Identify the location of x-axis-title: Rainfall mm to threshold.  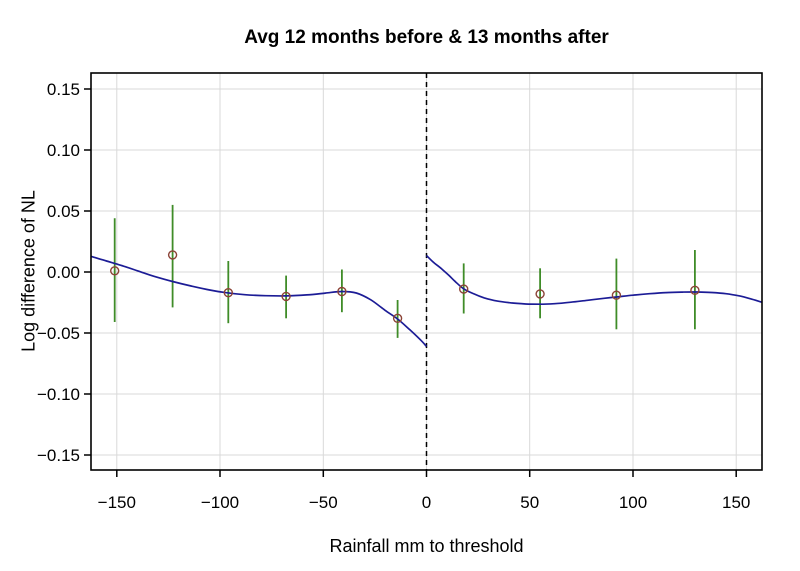
(426, 546).